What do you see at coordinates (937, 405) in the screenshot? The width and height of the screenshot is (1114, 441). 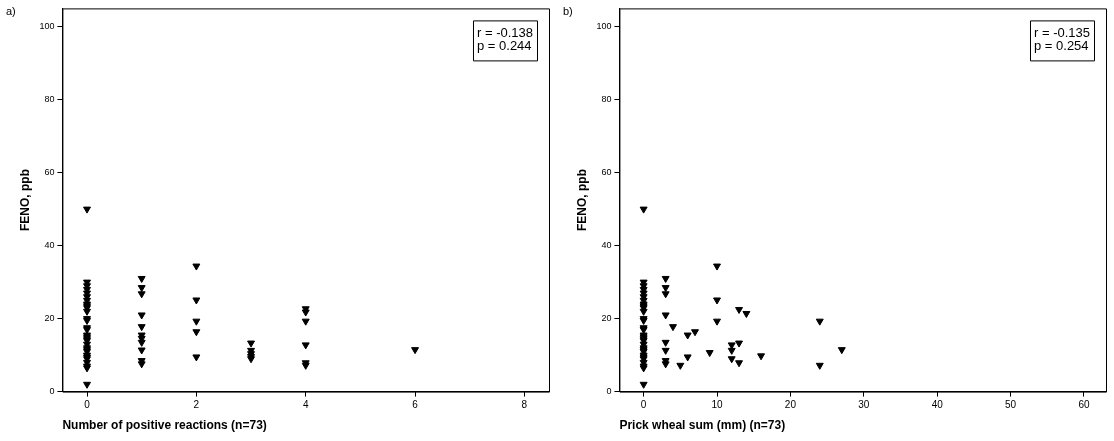 I see `x-tick-label: 40` at bounding box center [937, 405].